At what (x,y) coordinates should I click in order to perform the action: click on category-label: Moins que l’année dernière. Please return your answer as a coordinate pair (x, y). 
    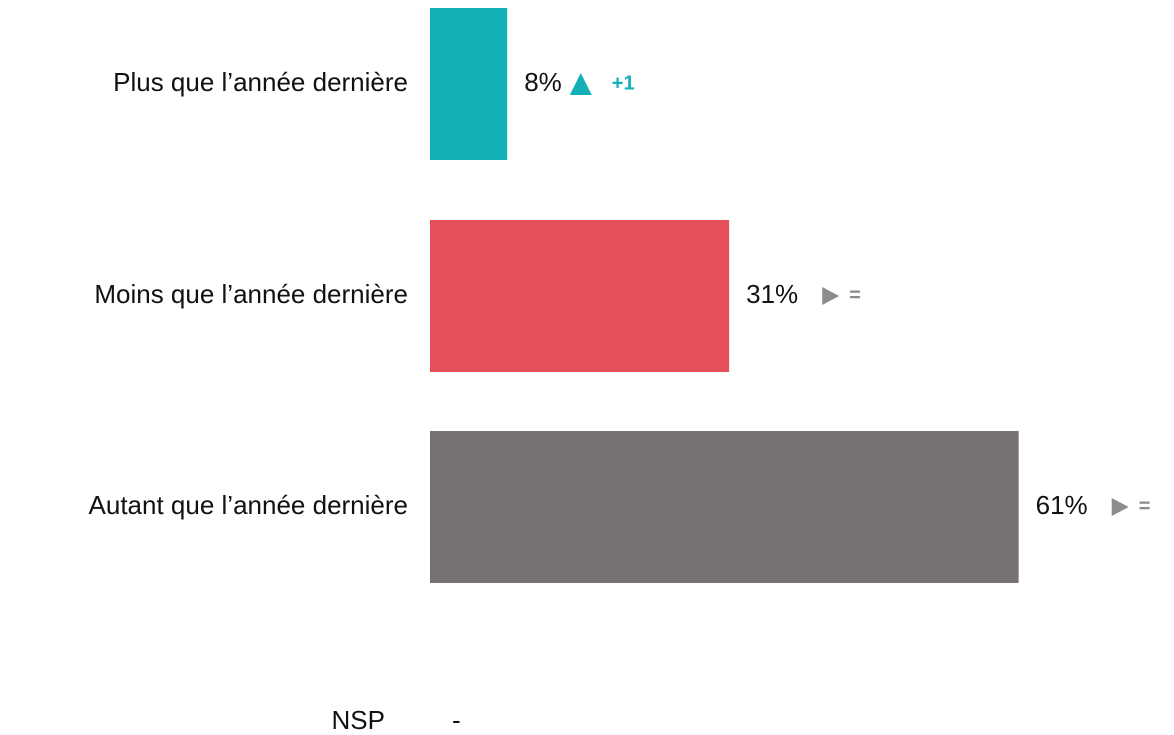
    Looking at the image, I should click on (251, 294).